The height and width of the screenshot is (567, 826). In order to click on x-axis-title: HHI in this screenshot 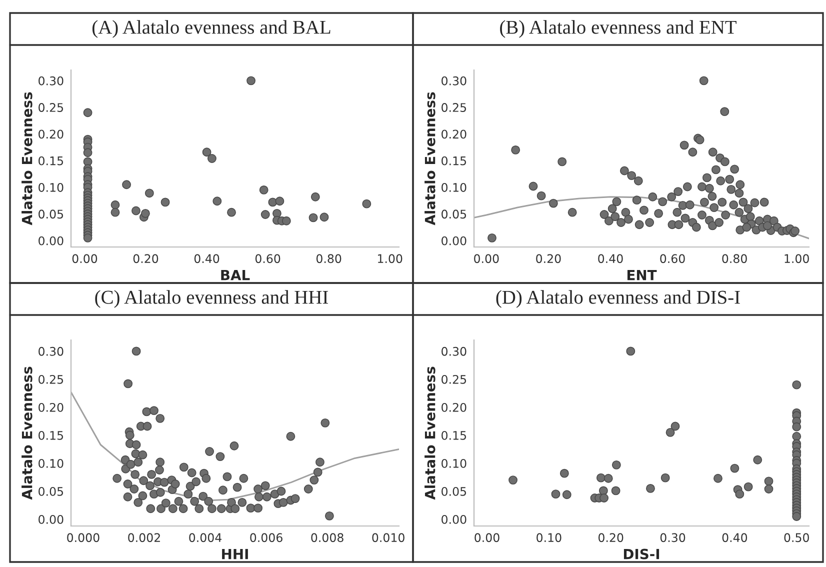, I will do `click(235, 554)`.